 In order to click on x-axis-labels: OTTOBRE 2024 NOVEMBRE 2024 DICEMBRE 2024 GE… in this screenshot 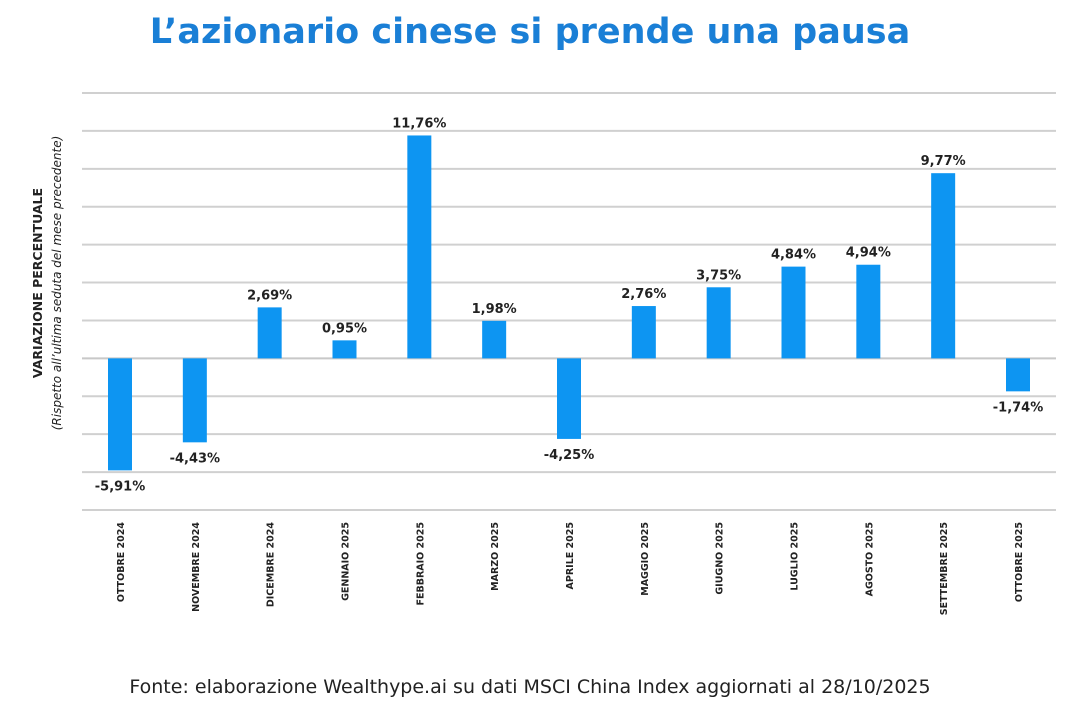, I will do `click(570, 569)`.